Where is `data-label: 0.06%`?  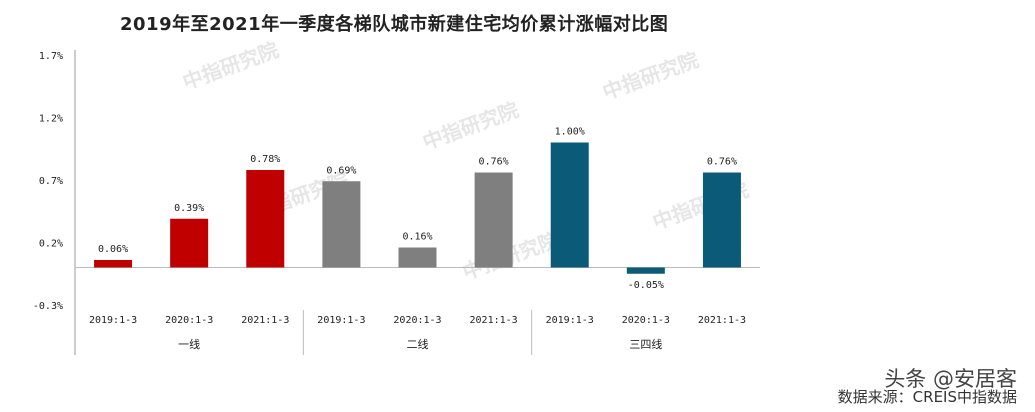 data-label: 0.06% is located at coordinates (113, 249).